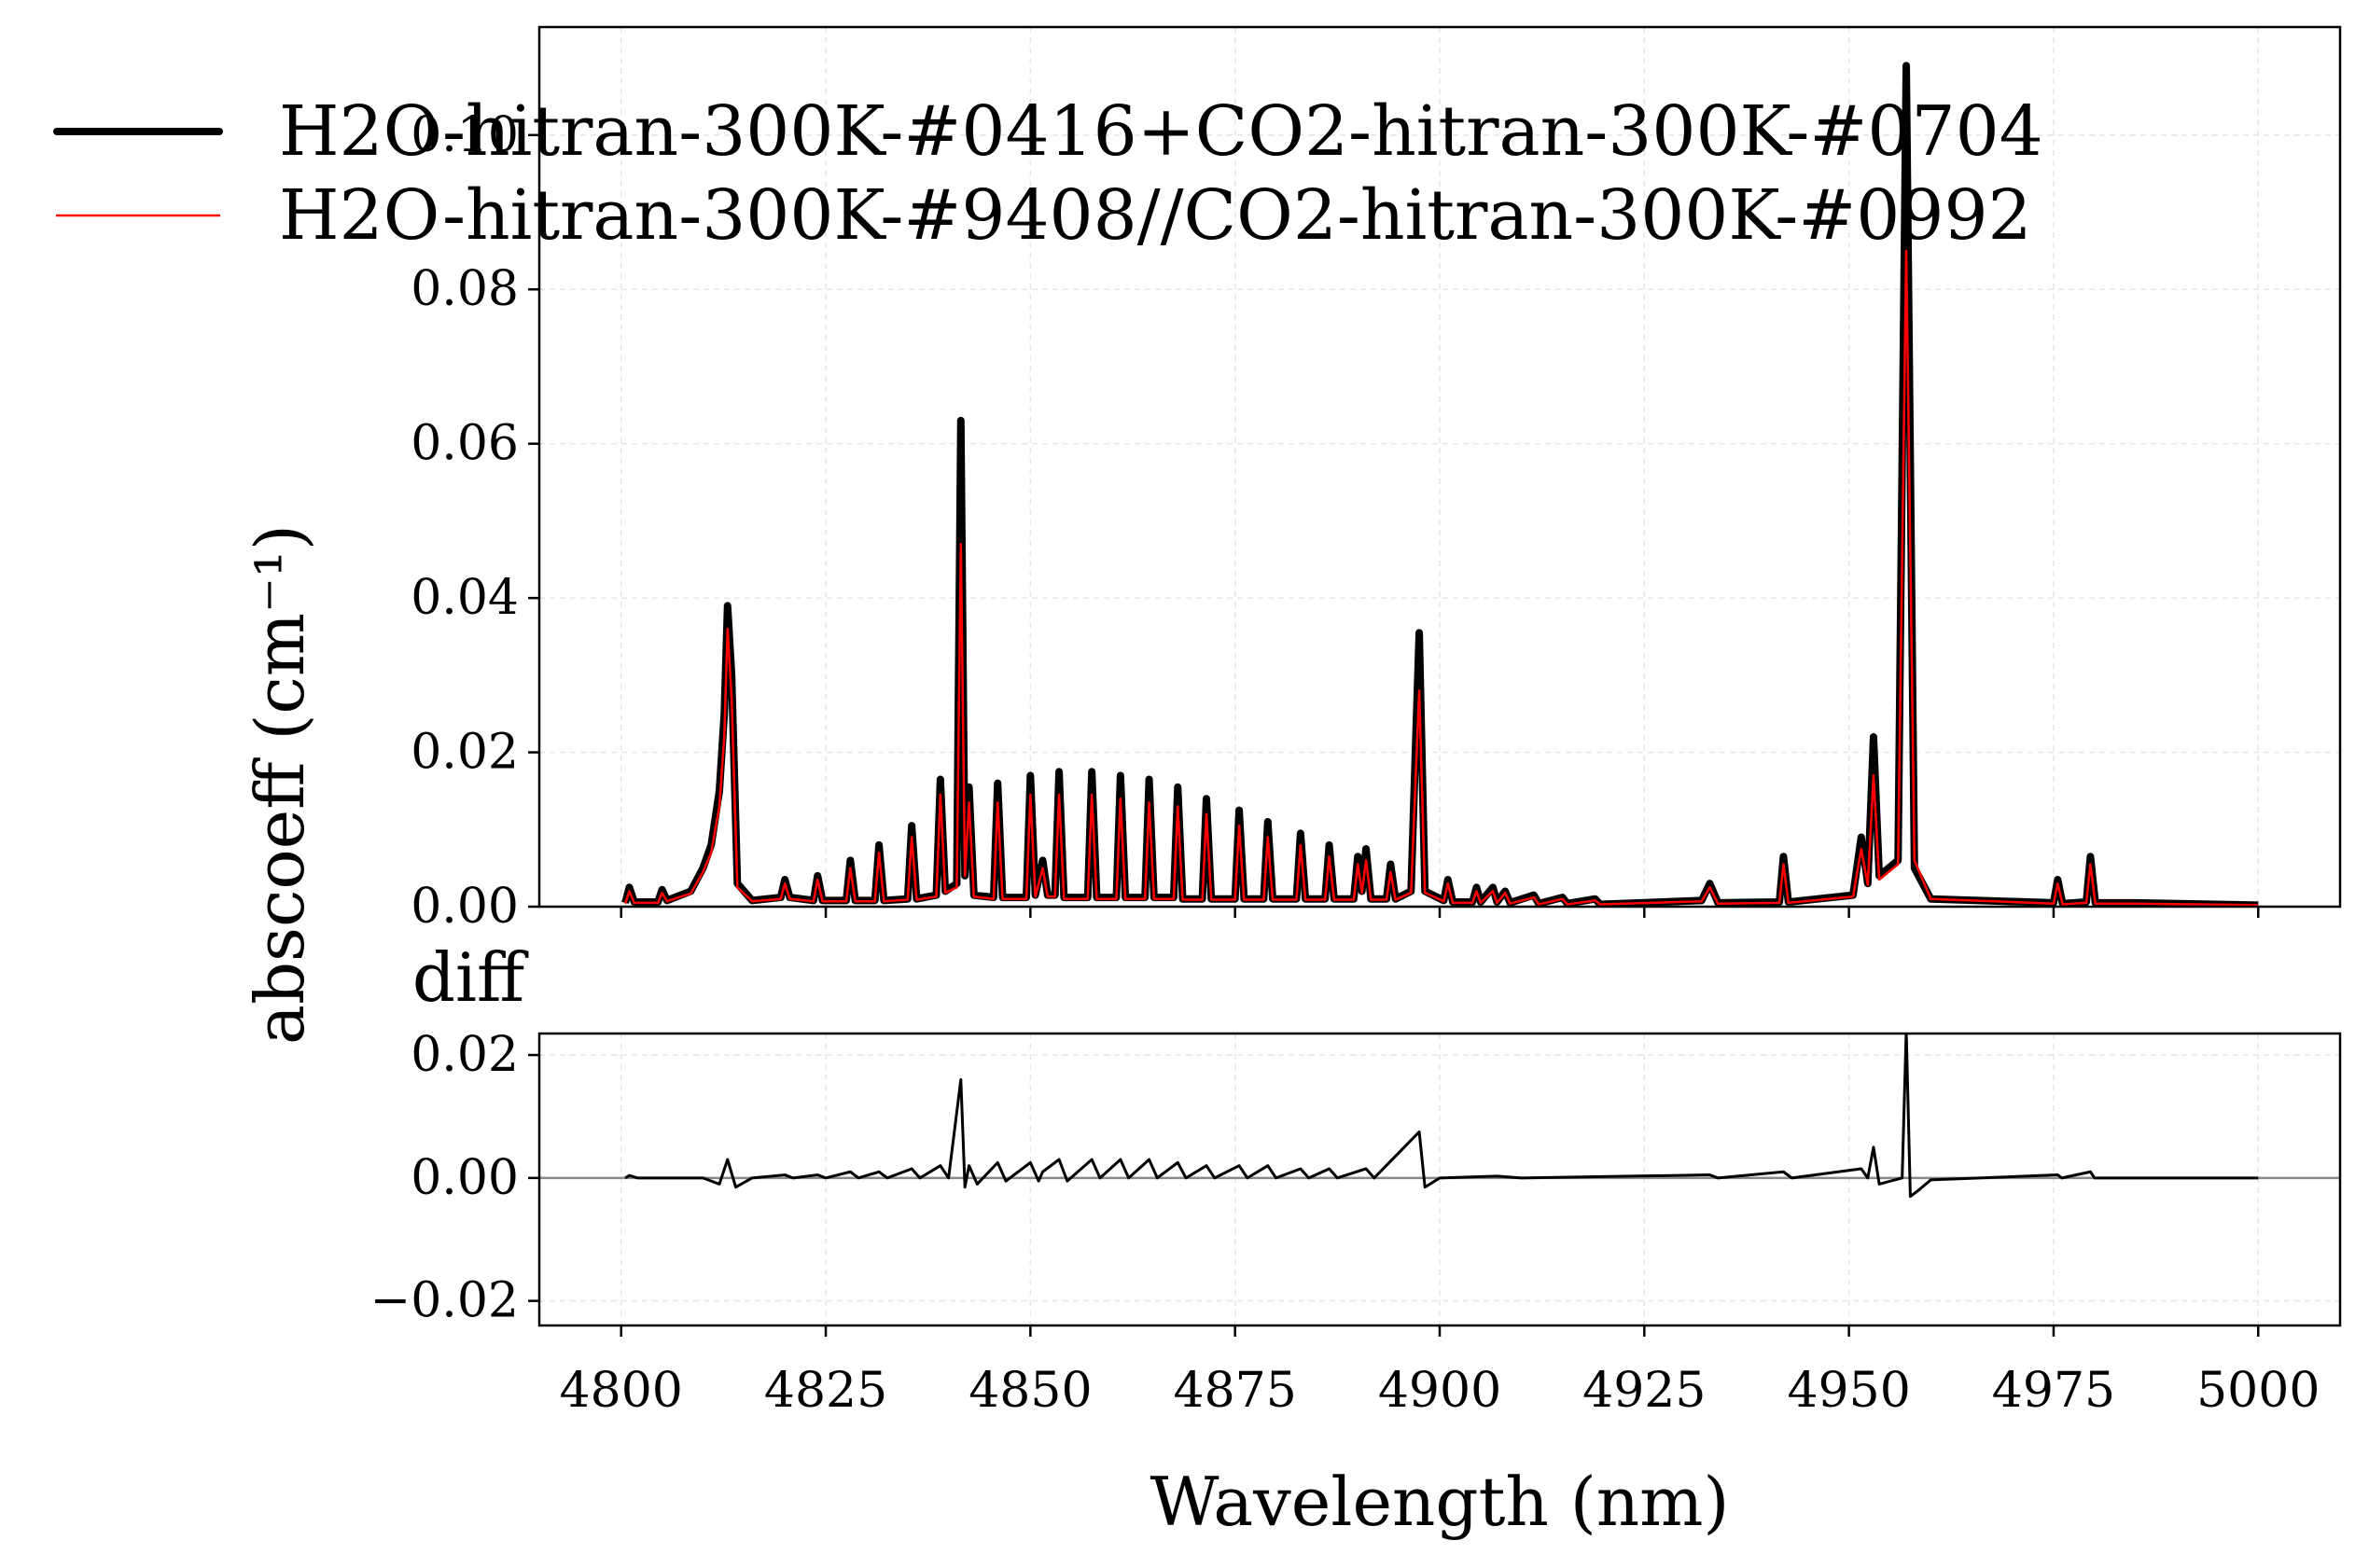 The width and height of the screenshot is (2355, 1568). Describe the element at coordinates (621, 1391) in the screenshot. I see `x-tick-label: 4800` at that location.